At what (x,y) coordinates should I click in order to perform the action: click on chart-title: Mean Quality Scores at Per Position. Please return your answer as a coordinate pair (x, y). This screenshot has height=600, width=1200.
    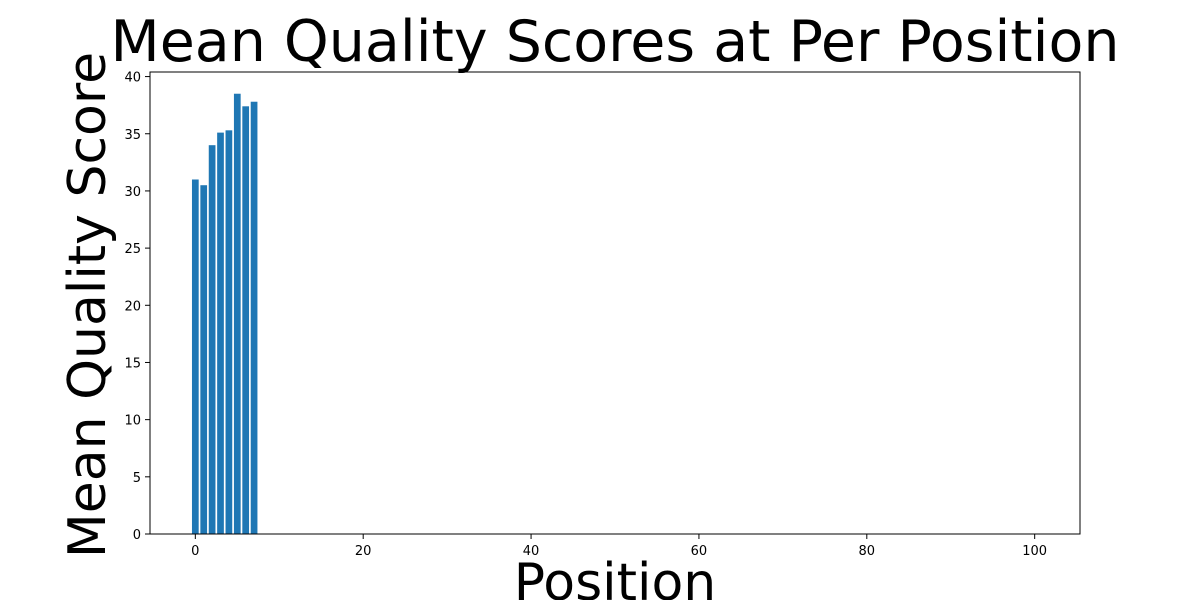
    Looking at the image, I should click on (615, 42).